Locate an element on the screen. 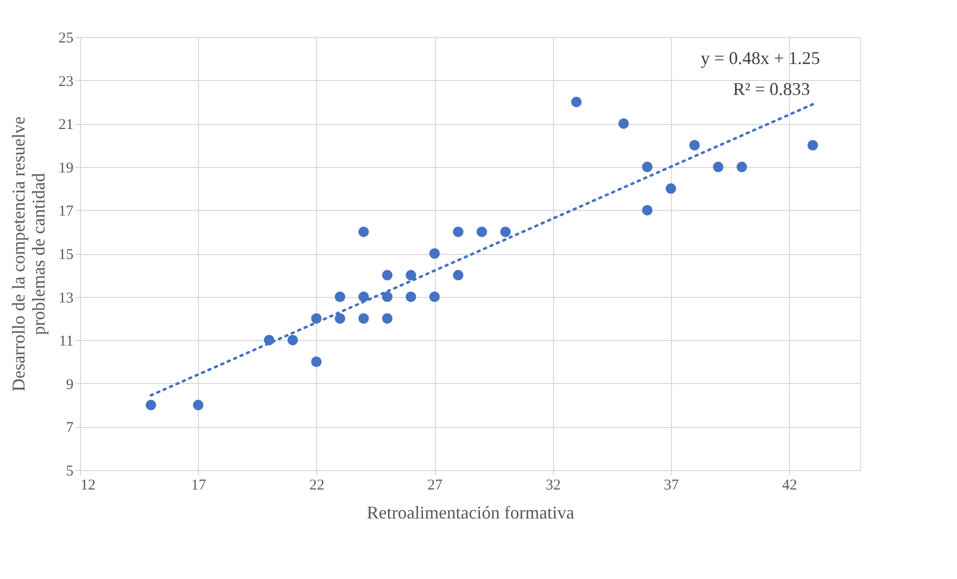  y-tick-label: 5 is located at coordinates (70, 472).